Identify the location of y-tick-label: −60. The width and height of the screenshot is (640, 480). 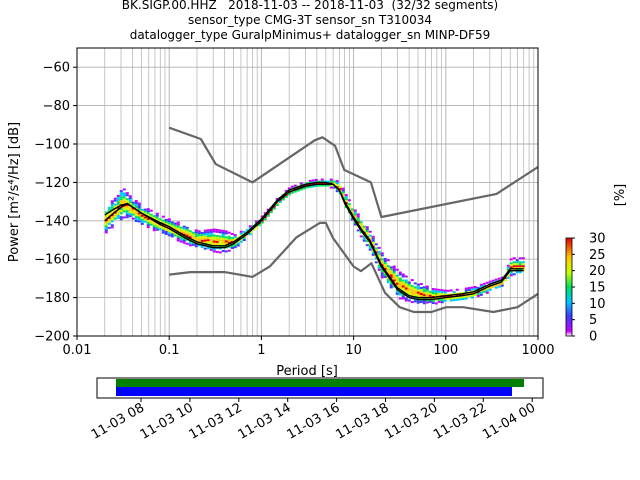
(56, 68).